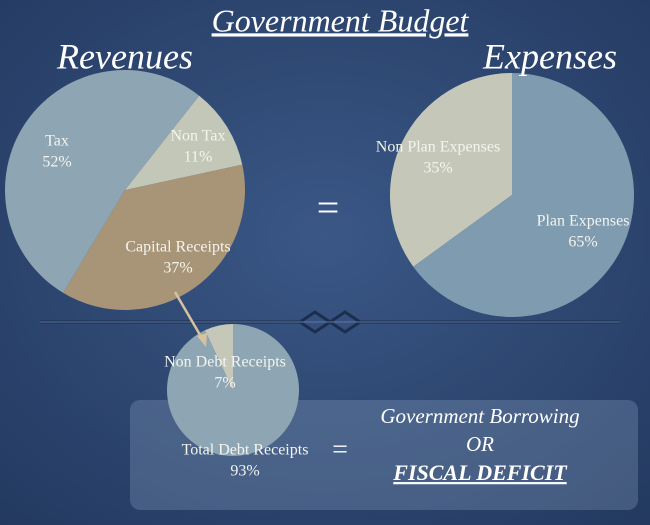 The width and height of the screenshot is (650, 525). Describe the element at coordinates (189, 316) in the screenshot. I see `arrow` at that location.